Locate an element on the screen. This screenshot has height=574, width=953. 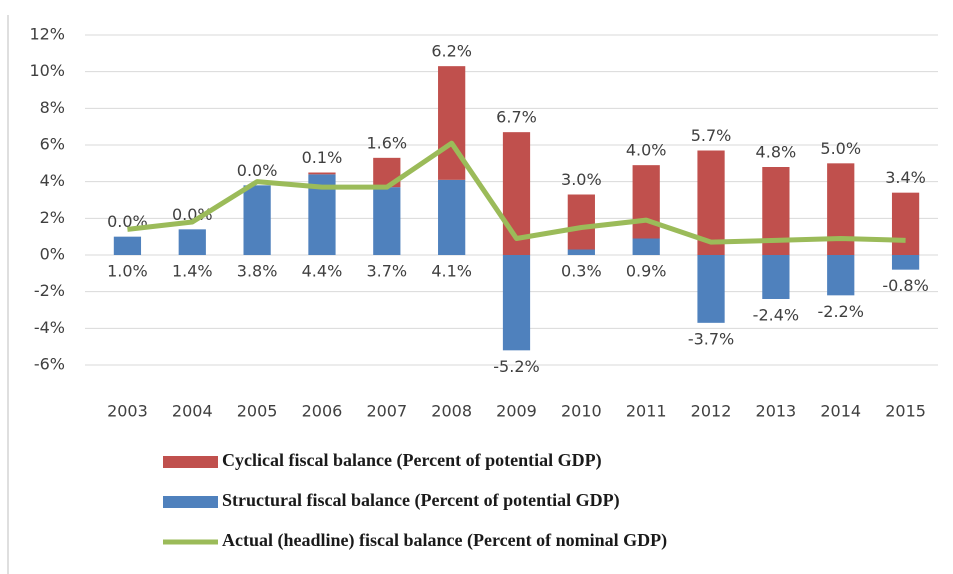
data-label: 3.8% is located at coordinates (257, 271).